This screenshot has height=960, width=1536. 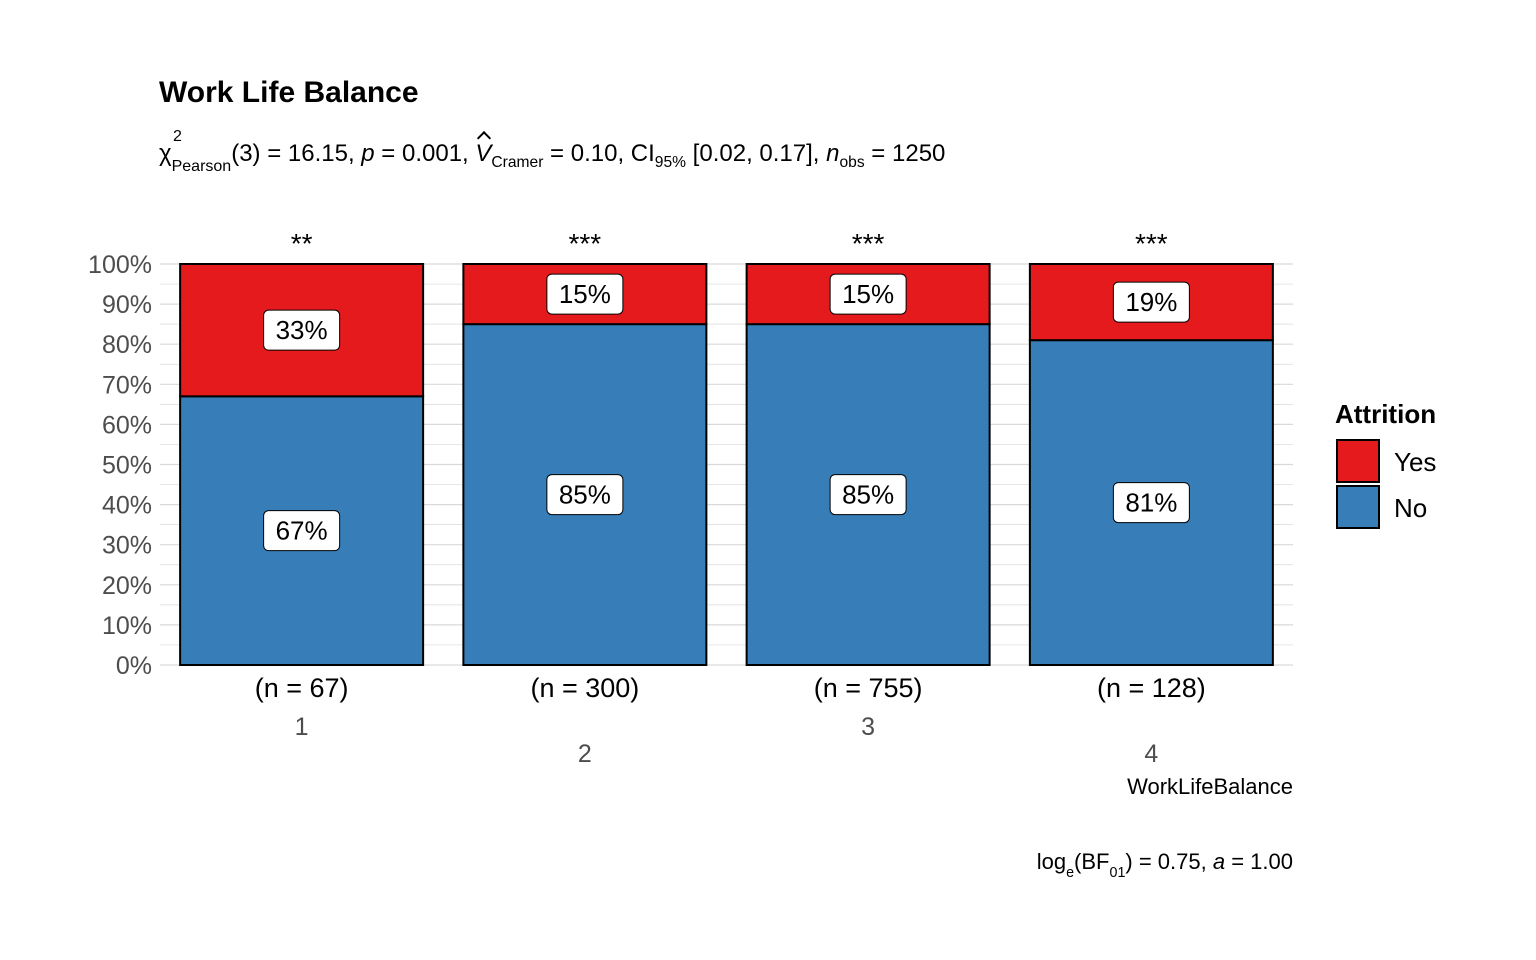 I want to click on data-label: 19%, so click(x=1151, y=302).